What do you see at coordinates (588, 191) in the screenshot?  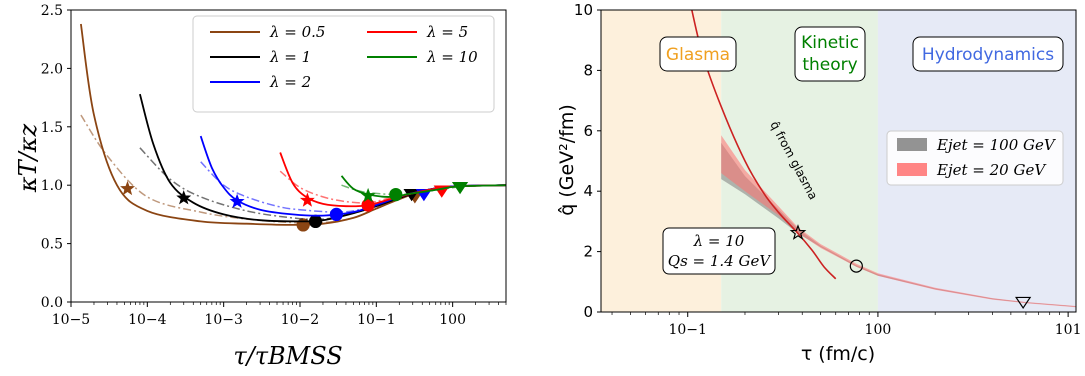 I see `right-ytick-label: 4` at bounding box center [588, 191].